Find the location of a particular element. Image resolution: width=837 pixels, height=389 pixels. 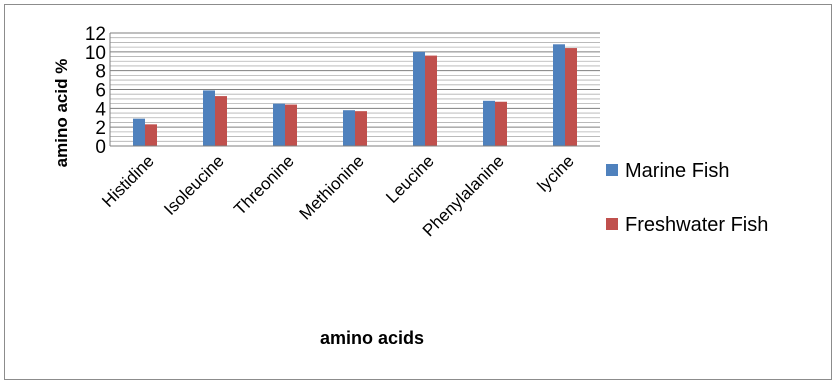

bar-freshwater-fish-phenylalanine is located at coordinates (501, 123).